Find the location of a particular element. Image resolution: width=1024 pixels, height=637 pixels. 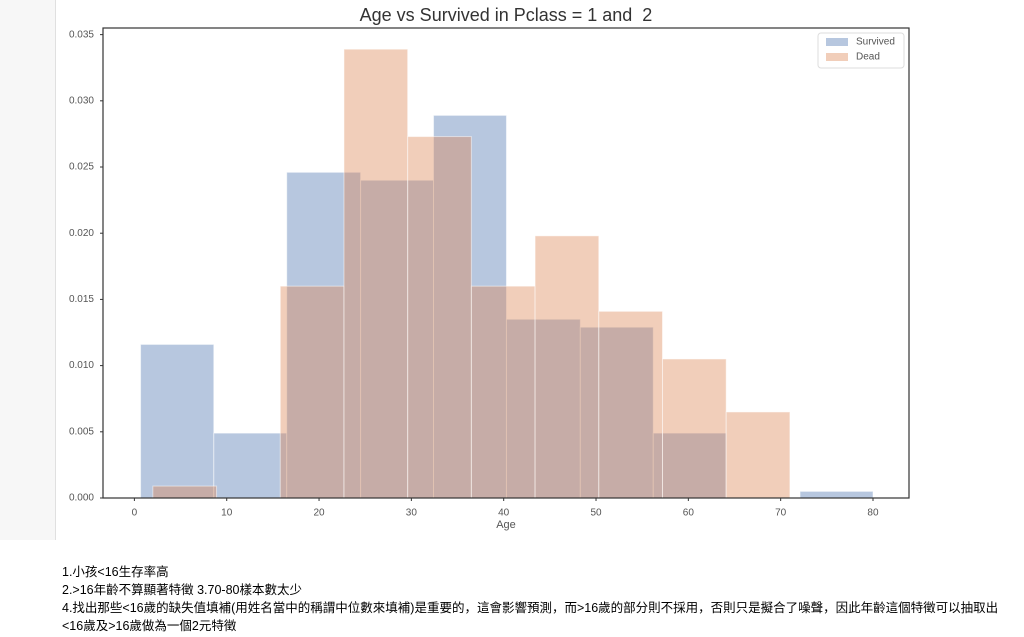

y-tick-label: 0.005 is located at coordinates (81, 431).